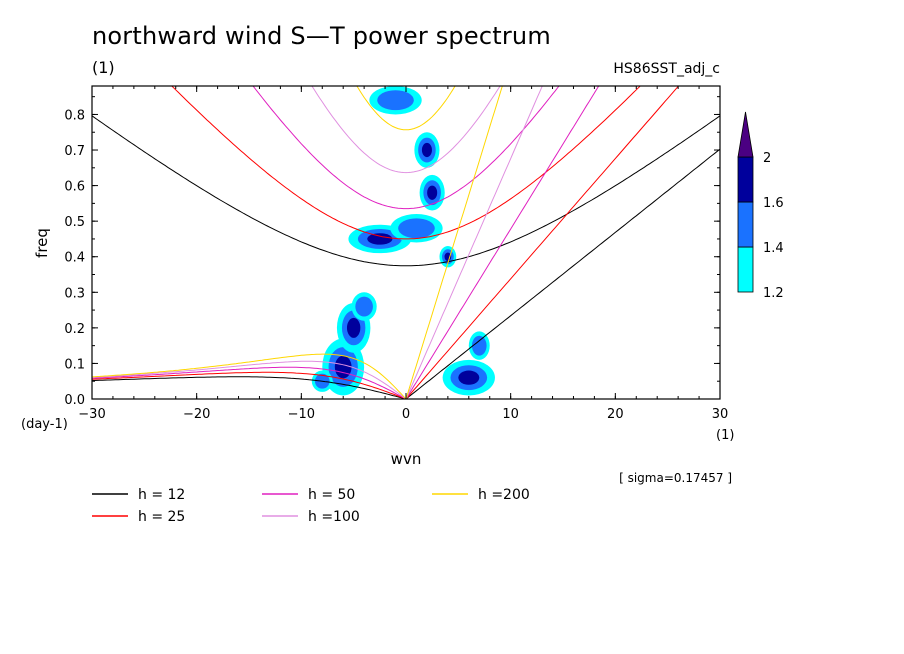 The height and width of the screenshot is (654, 904). What do you see at coordinates (74, 222) in the screenshot?
I see `y-tick-label: 0.5` at bounding box center [74, 222].